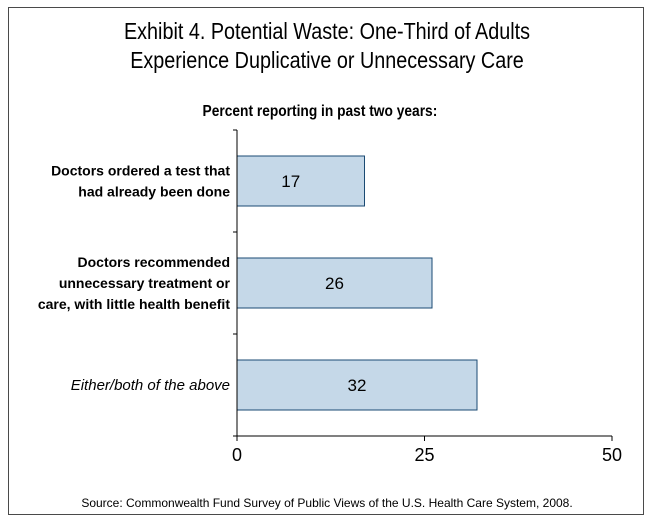 The height and width of the screenshot is (522, 654). I want to click on category-label: unnecessary treatment or, so click(145, 283).